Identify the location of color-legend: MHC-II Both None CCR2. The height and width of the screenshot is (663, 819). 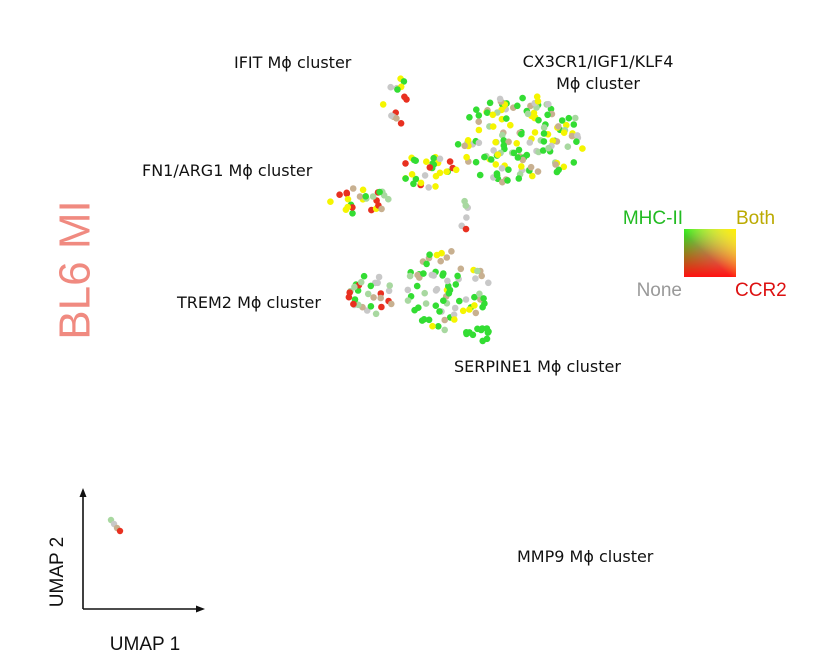
(705, 254).